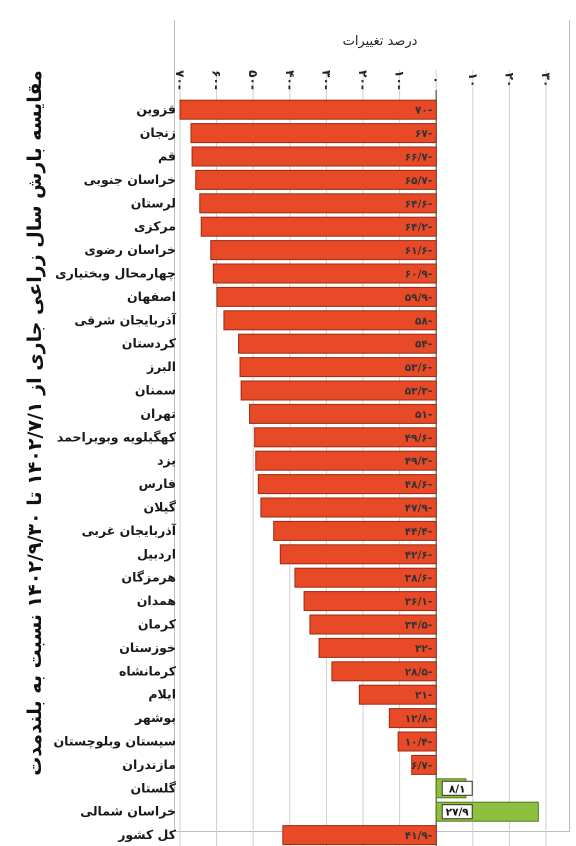 The image size is (576, 846). What do you see at coordinates (418, 719) in the screenshot?
I see `data-label: ۱۲/۸-` at bounding box center [418, 719].